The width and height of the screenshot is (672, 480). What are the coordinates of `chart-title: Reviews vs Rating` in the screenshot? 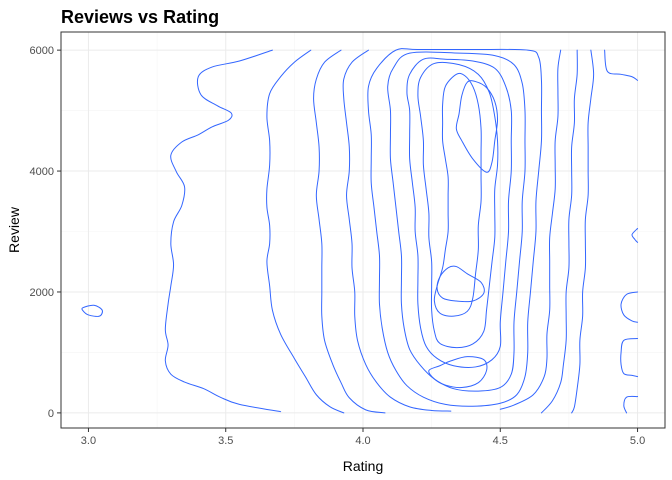 It's located at (140, 17).